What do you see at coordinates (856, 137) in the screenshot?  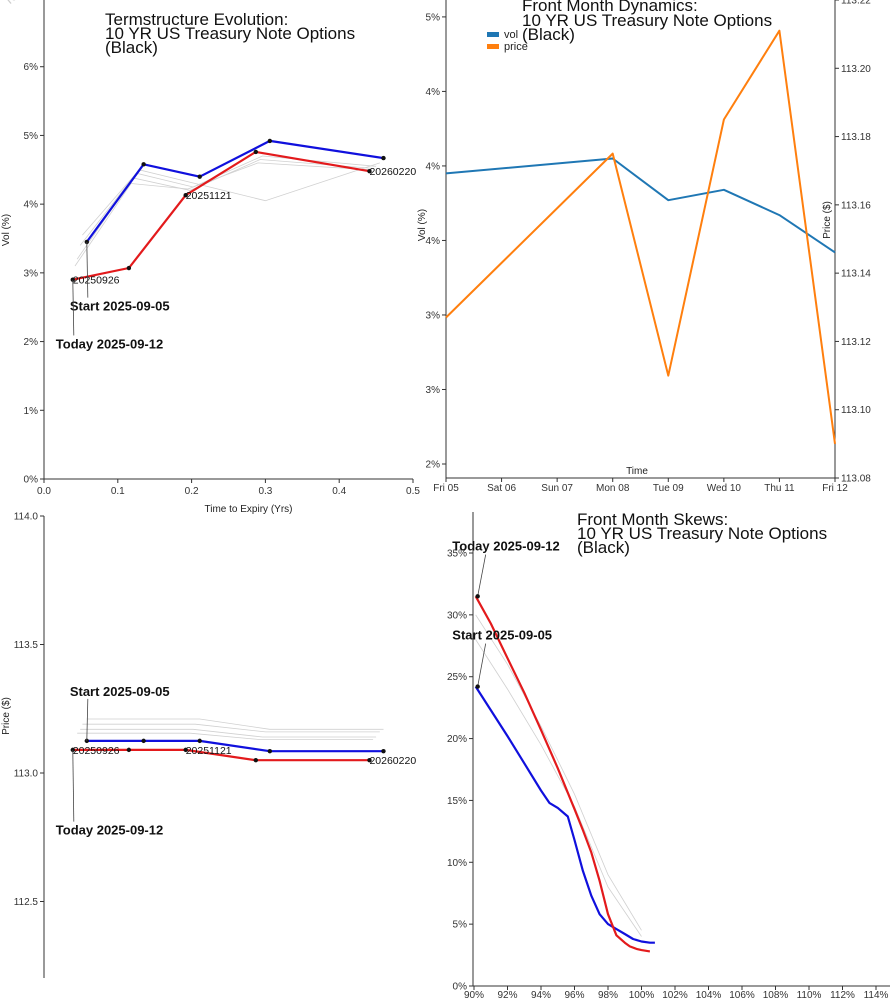 I see `y2-tick-label: 113.18` at bounding box center [856, 137].